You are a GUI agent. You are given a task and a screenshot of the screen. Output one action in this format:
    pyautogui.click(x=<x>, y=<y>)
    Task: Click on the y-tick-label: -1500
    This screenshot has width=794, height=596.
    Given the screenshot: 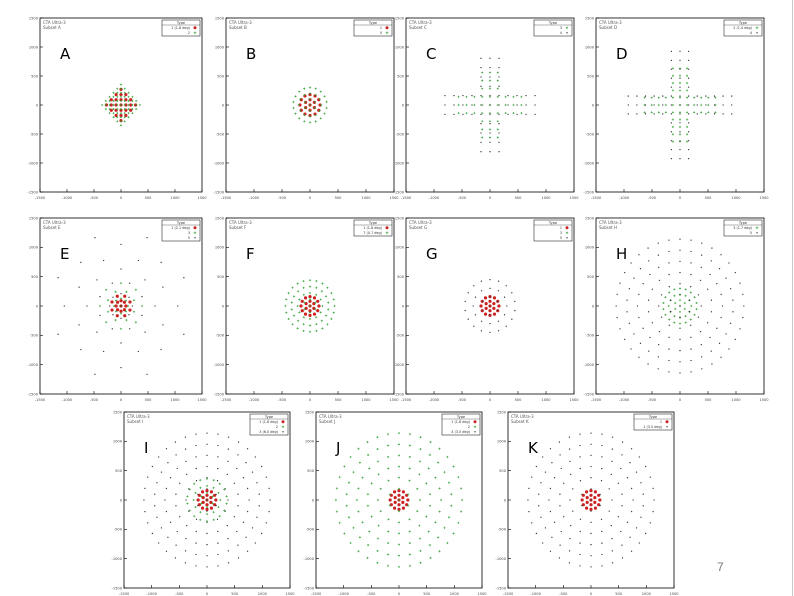 What is the action you would take?
    pyautogui.click(x=501, y=588)
    